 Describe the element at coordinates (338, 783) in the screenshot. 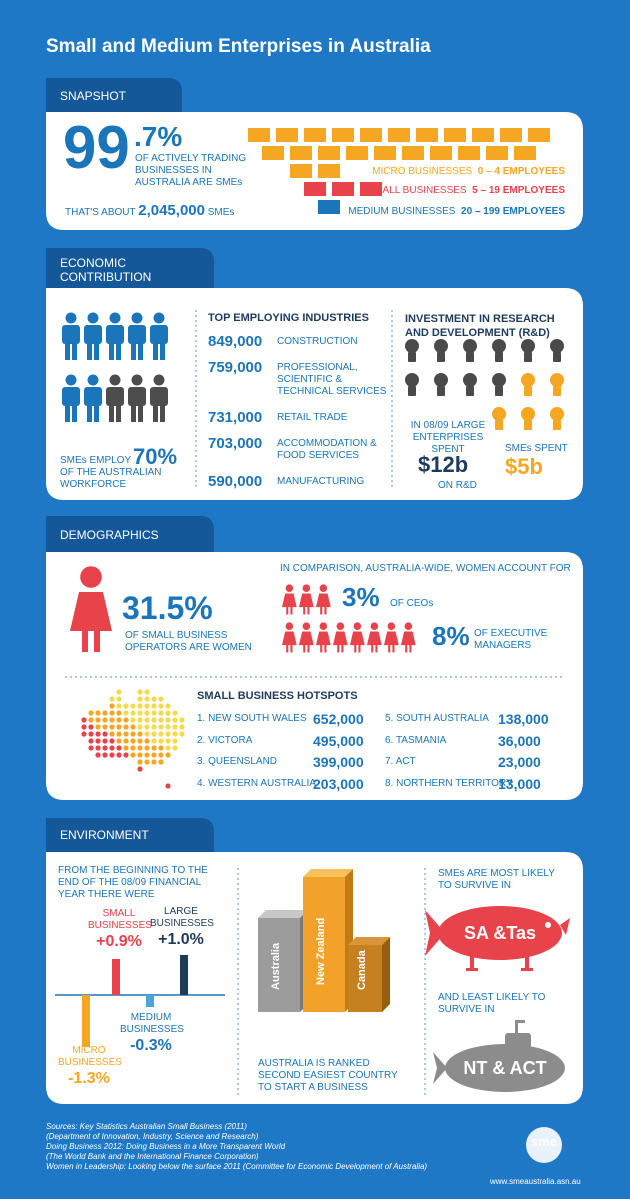

I see `hotspot-value: 203,000` at that location.